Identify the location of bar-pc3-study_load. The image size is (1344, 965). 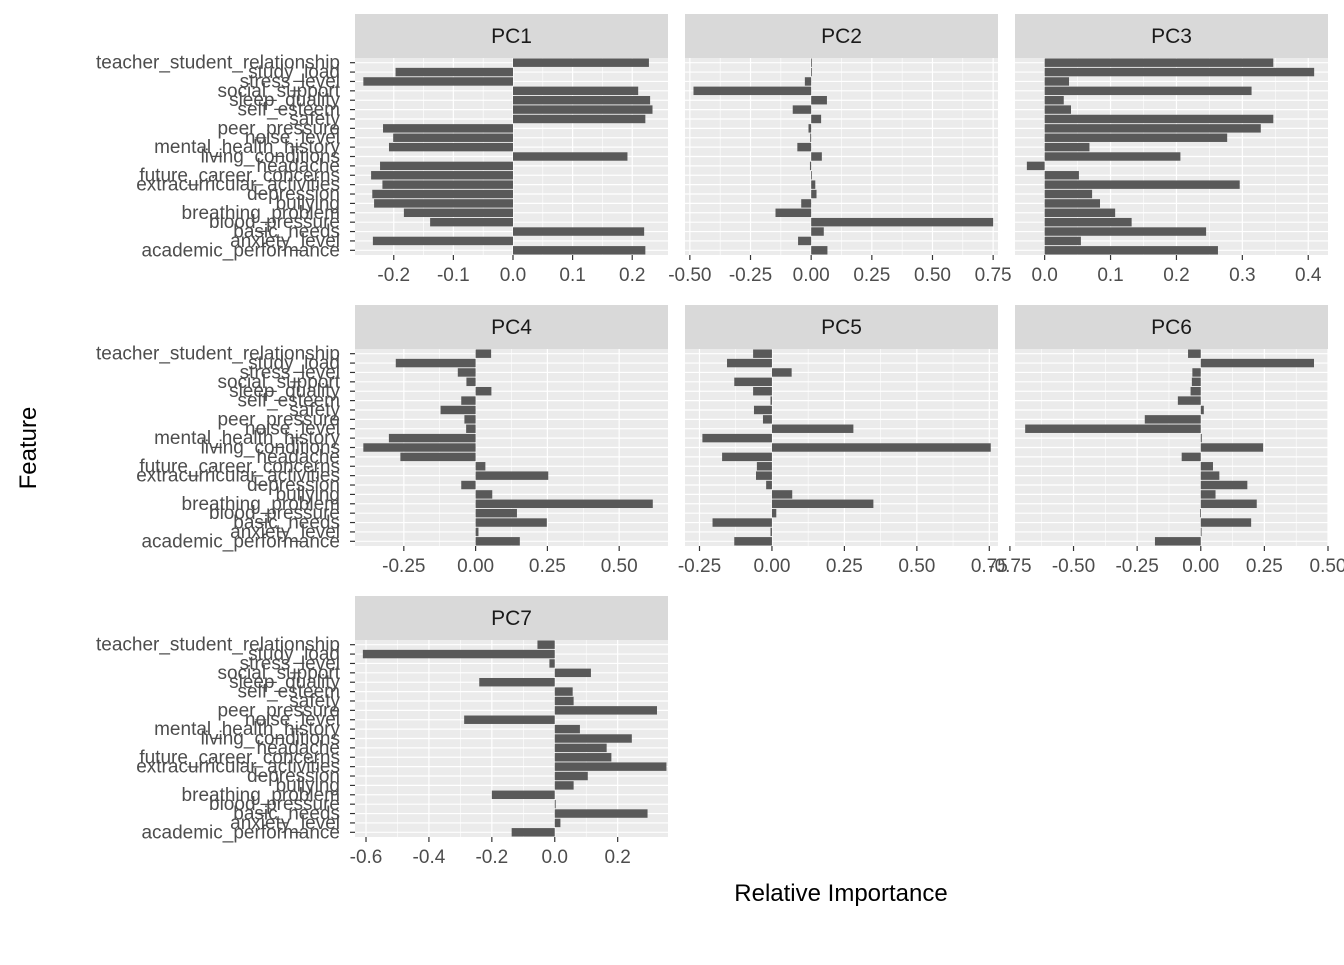
(1179, 72).